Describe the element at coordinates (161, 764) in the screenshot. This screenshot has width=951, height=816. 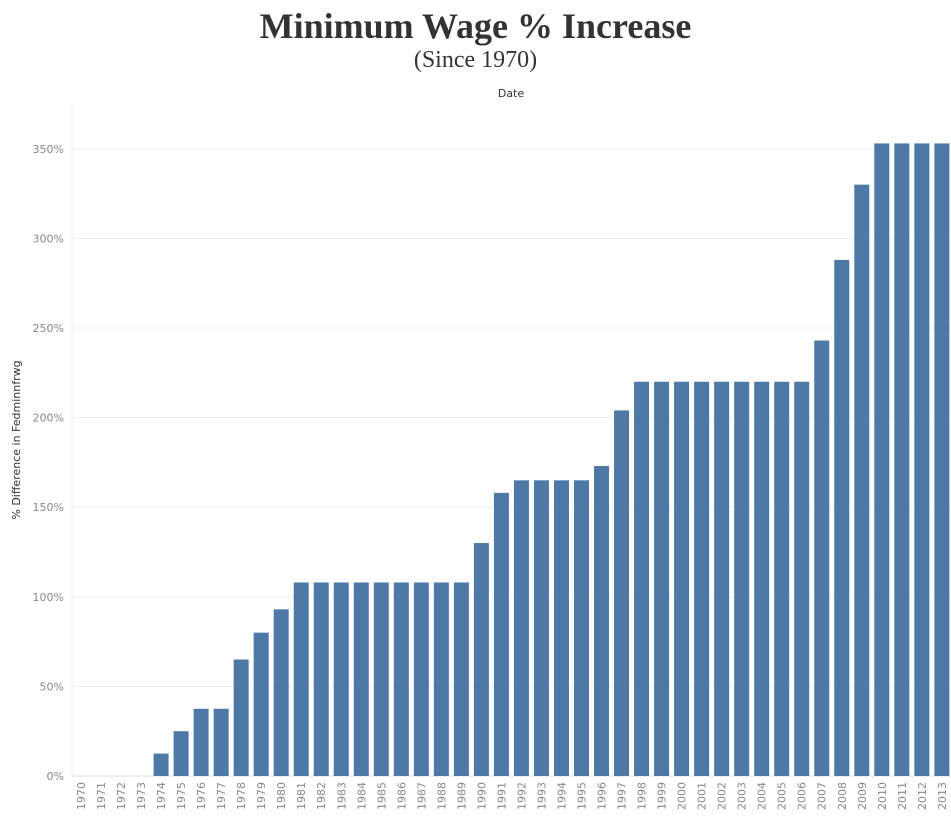
I see `bar-1974` at that location.